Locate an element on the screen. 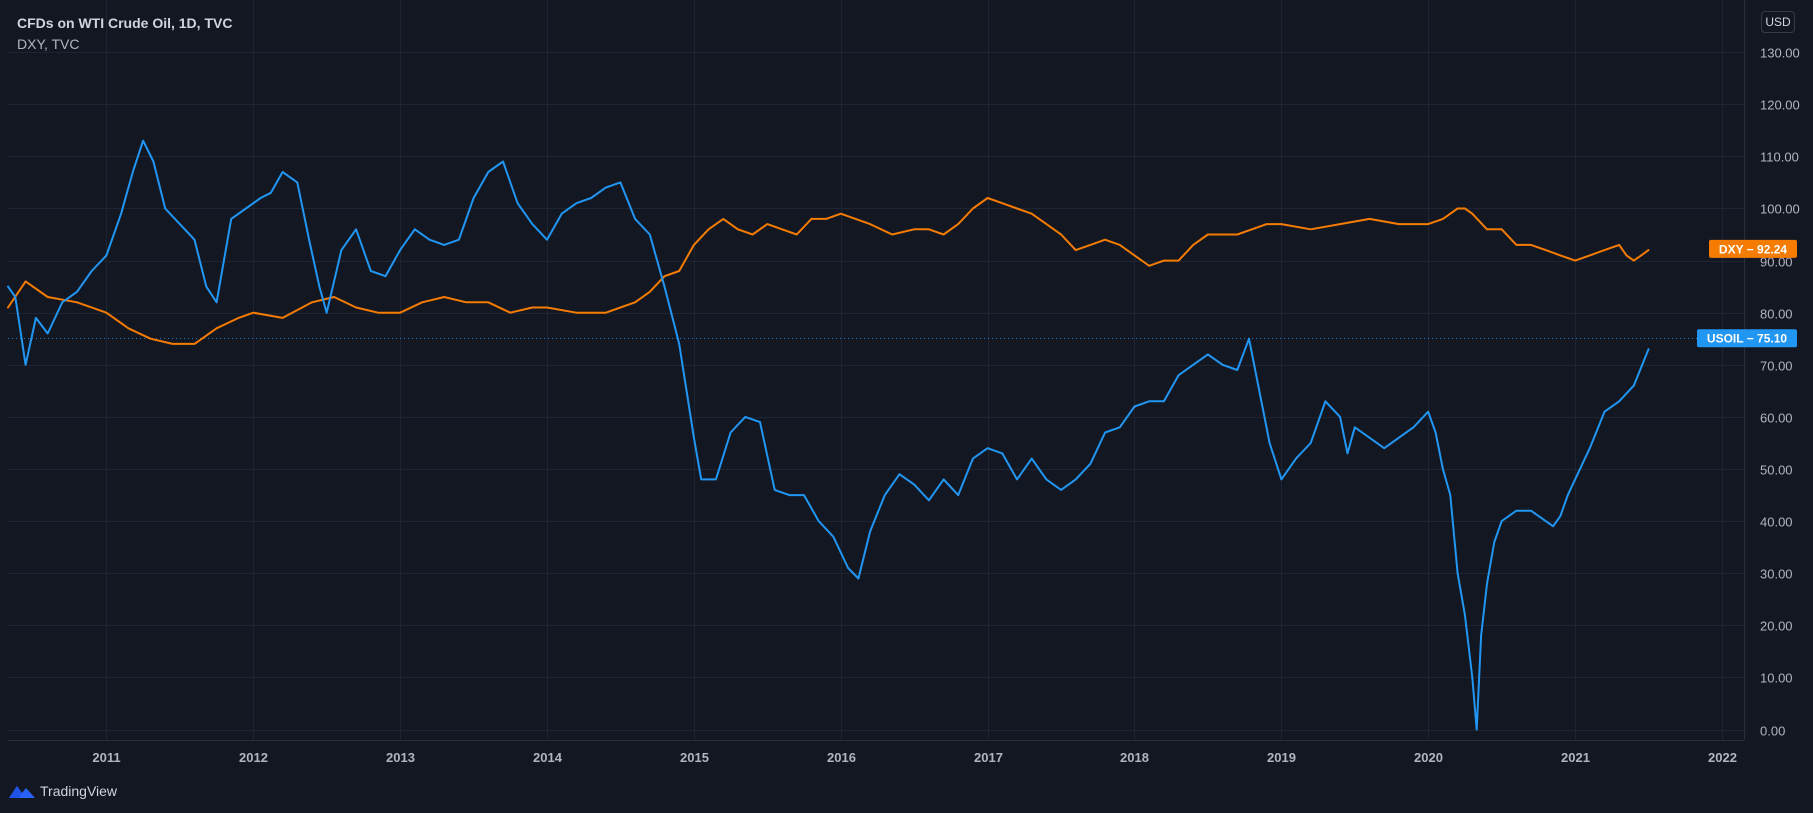 This screenshot has width=1813, height=813. y-tick-label: 0.00 is located at coordinates (1772, 731).